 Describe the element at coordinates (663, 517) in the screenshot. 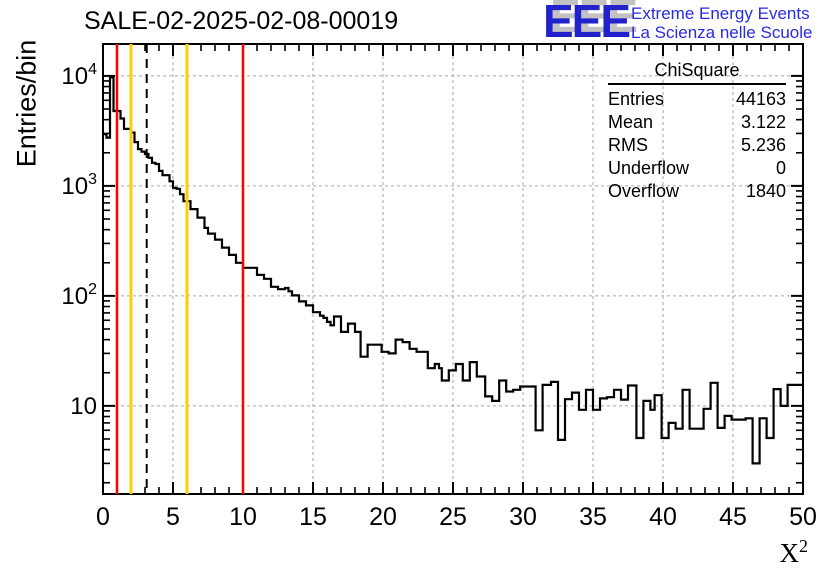

I see `x-tick-label: 40` at that location.